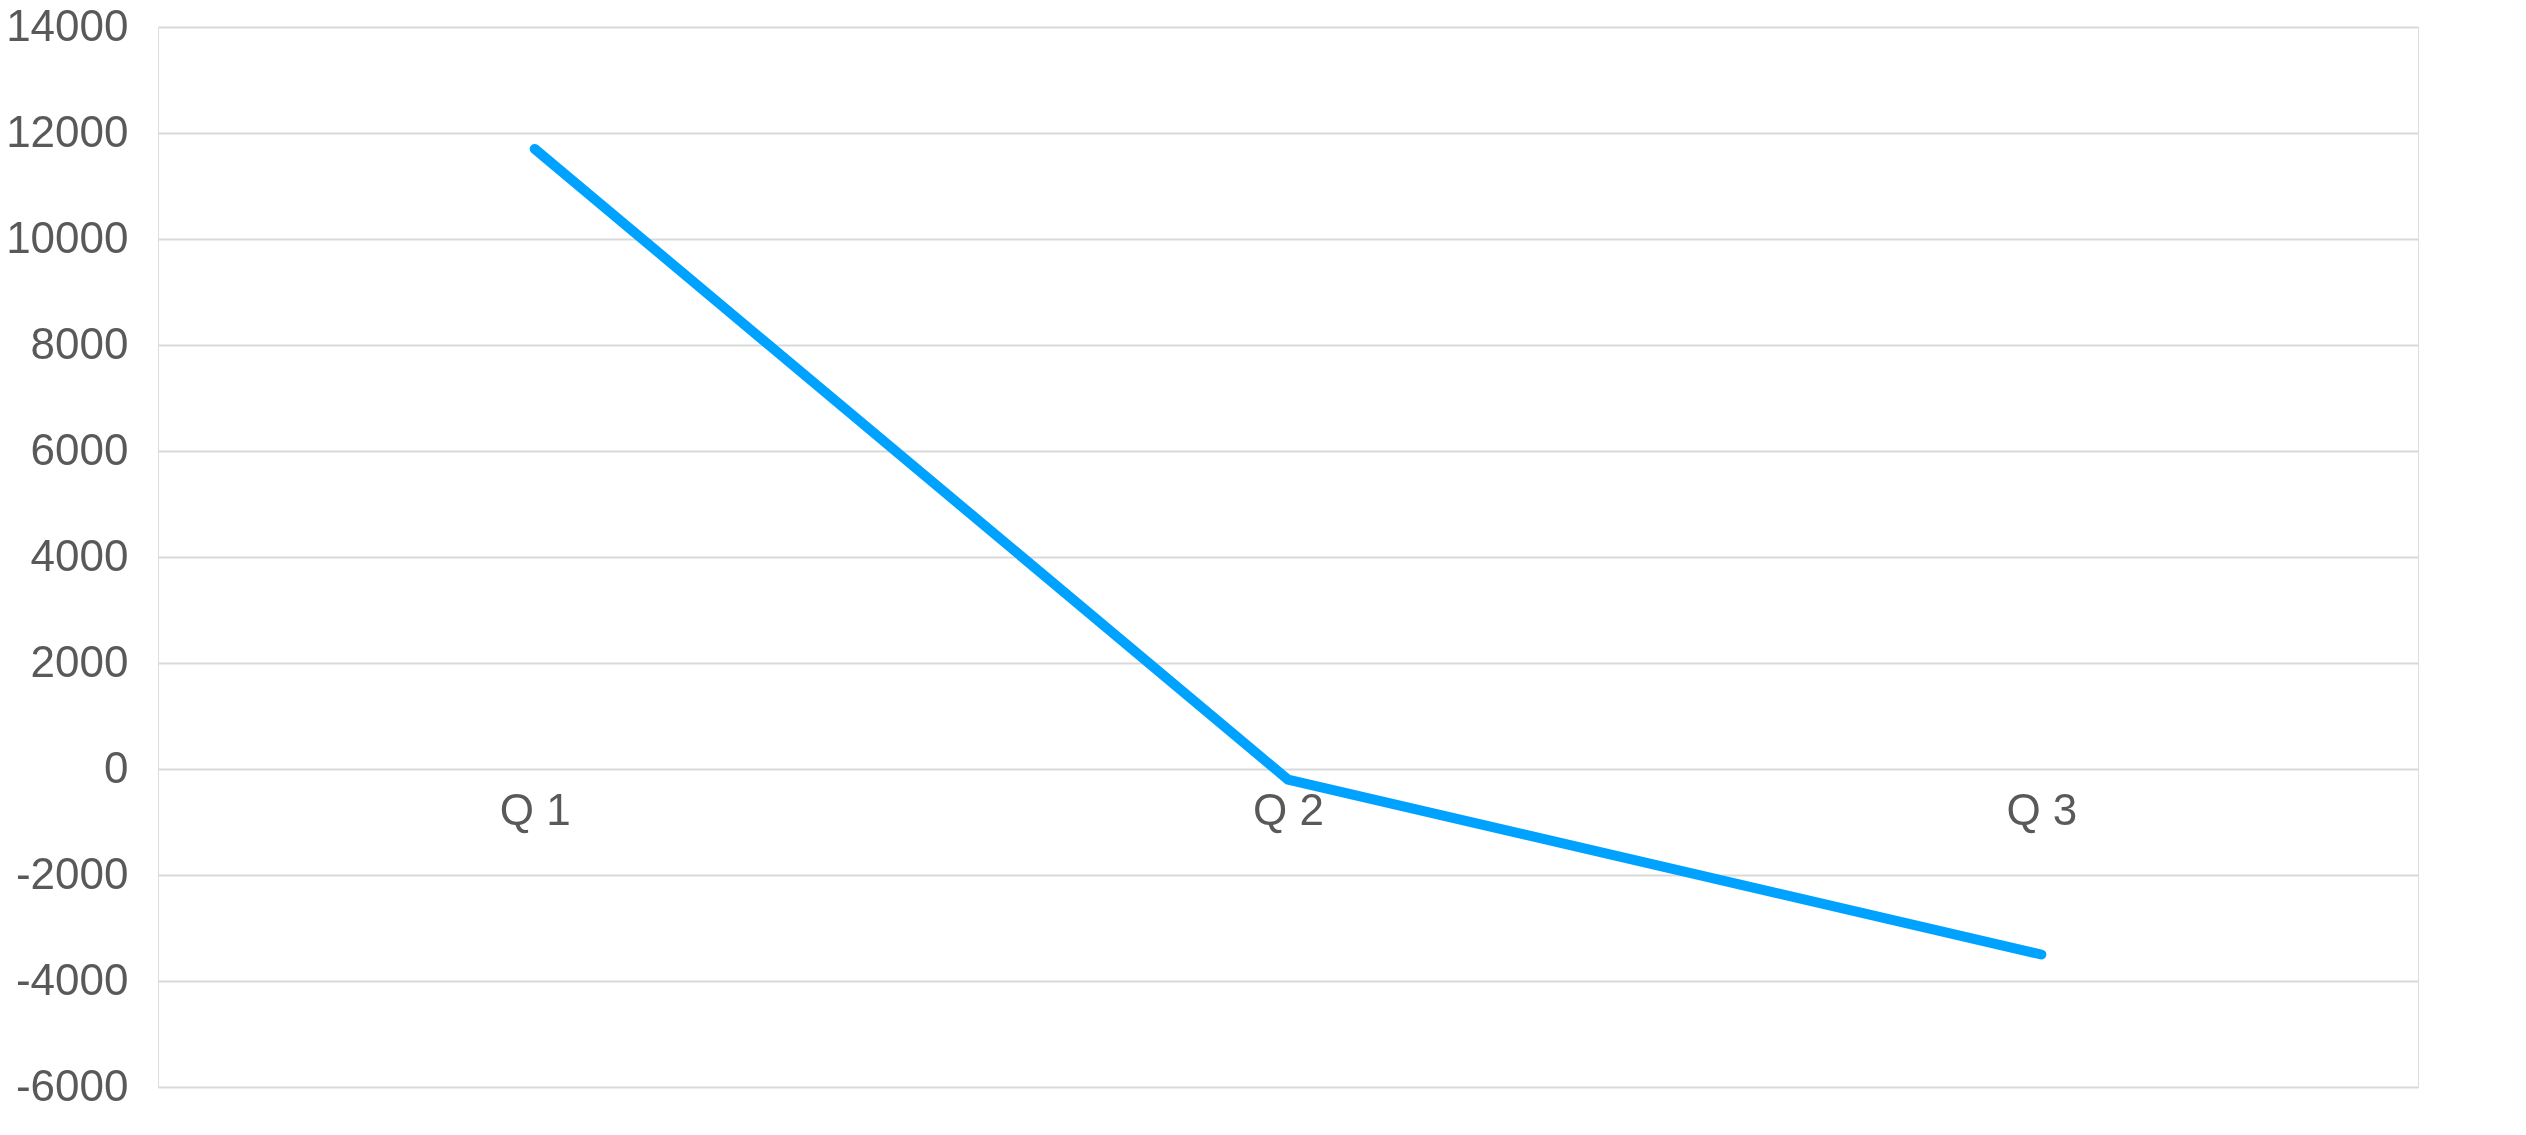 The width and height of the screenshot is (2526, 1135). What do you see at coordinates (1288, 809) in the screenshot?
I see `x-tick-label: Q 2` at bounding box center [1288, 809].